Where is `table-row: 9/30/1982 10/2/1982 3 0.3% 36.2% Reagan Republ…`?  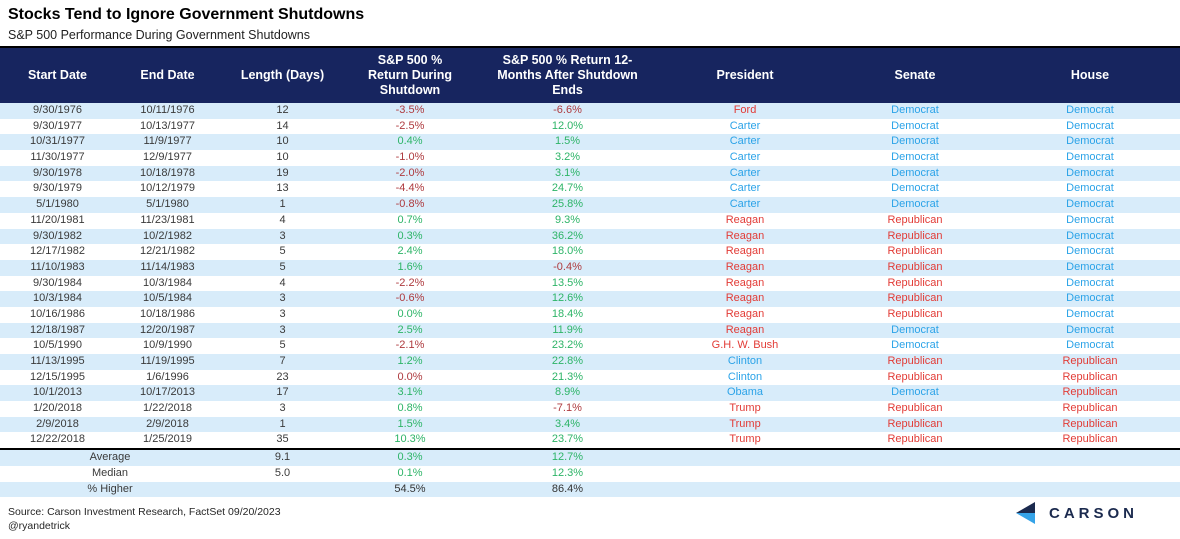 table-row: 9/30/1982 10/2/1982 3 0.3% 36.2% Reagan Republ… is located at coordinates (590, 236).